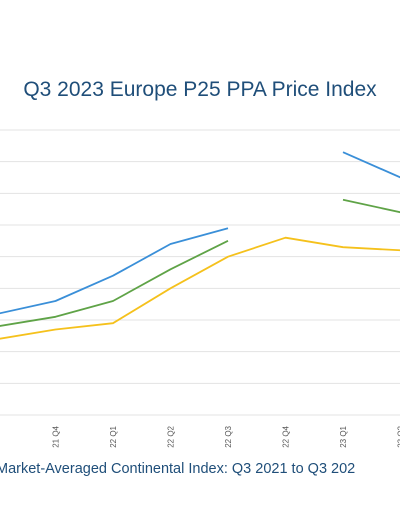 This screenshot has height=516, width=400. Describe the element at coordinates (113, 436) in the screenshot. I see `x-tick-label: 22 Q1` at that location.